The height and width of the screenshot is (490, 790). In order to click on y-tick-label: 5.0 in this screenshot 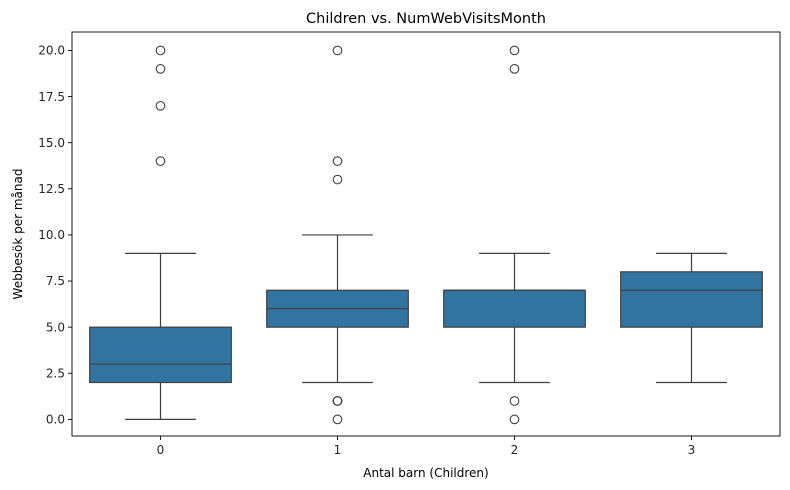, I will do `click(55, 327)`.